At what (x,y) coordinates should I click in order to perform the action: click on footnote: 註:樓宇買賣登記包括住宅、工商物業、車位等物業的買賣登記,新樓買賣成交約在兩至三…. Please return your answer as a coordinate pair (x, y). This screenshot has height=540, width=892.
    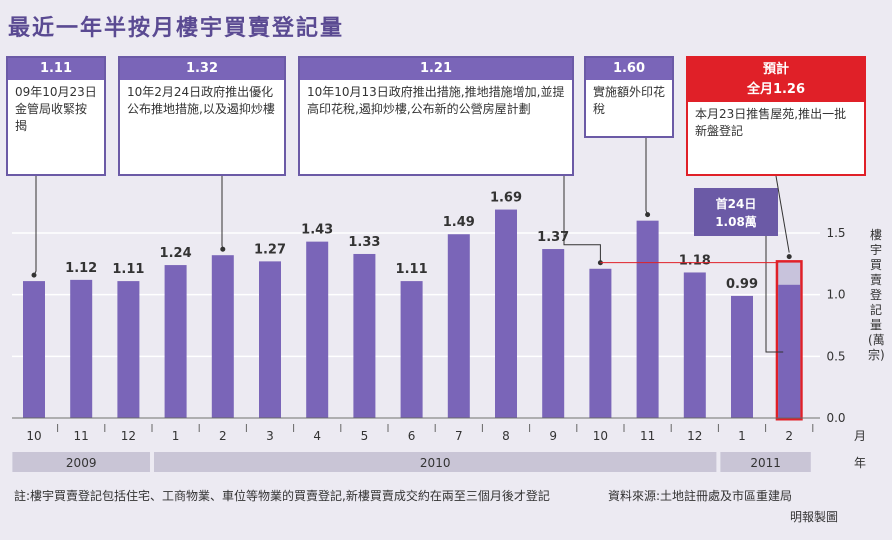
    Looking at the image, I should click on (282, 496).